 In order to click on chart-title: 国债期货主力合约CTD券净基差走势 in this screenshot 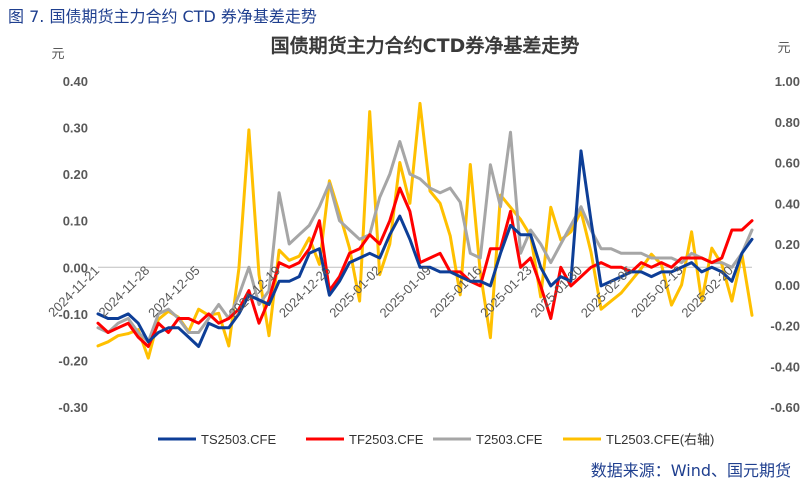, I will do `click(425, 45)`.